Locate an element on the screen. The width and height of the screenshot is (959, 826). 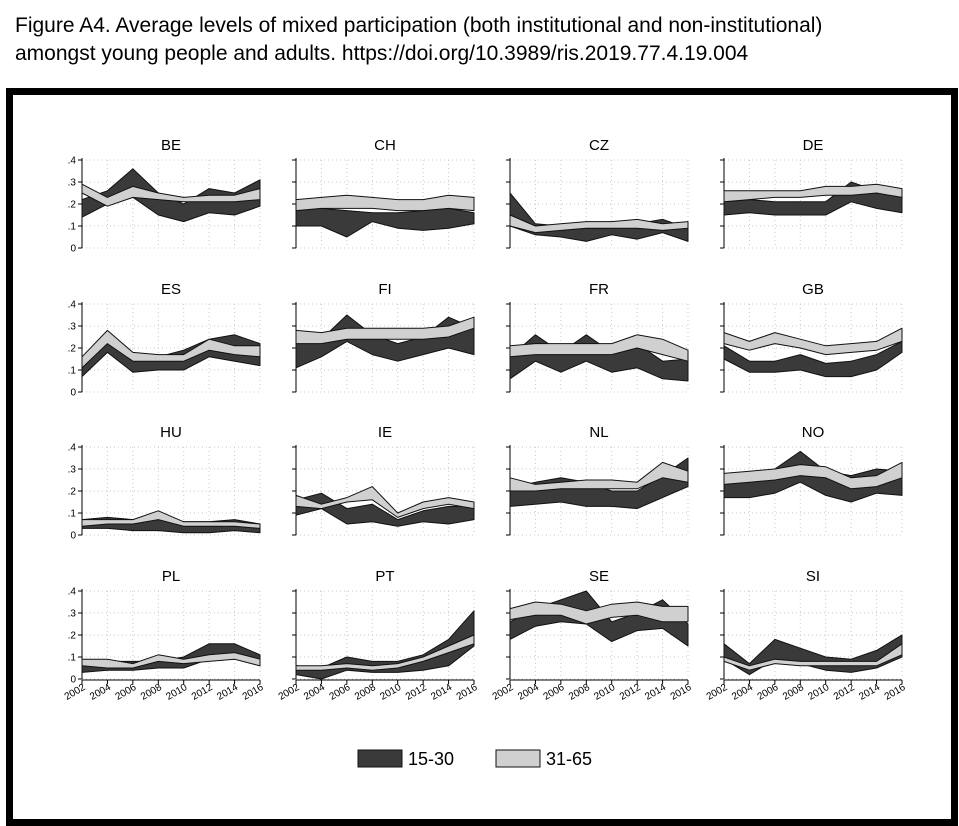
panel-es: ES 0 .1 .2 .3 .4 is located at coordinates (164, 340).